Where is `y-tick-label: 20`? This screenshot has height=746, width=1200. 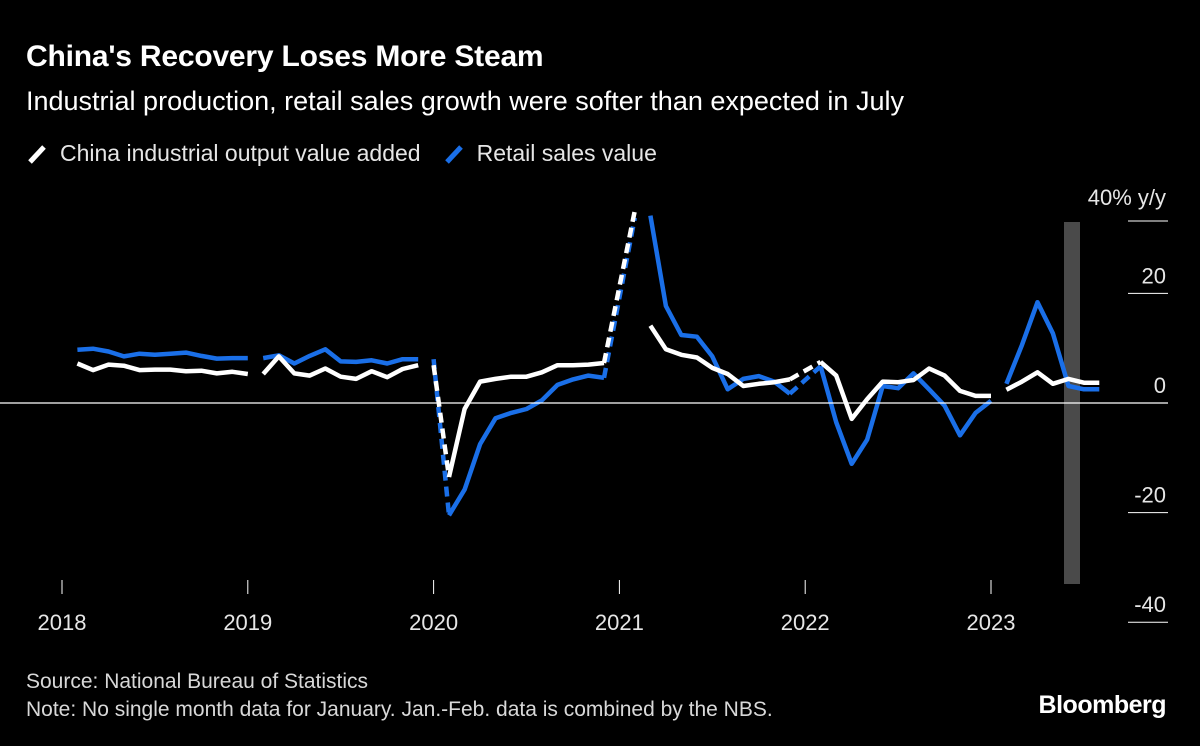 y-tick-label: 20 is located at coordinates (1154, 275).